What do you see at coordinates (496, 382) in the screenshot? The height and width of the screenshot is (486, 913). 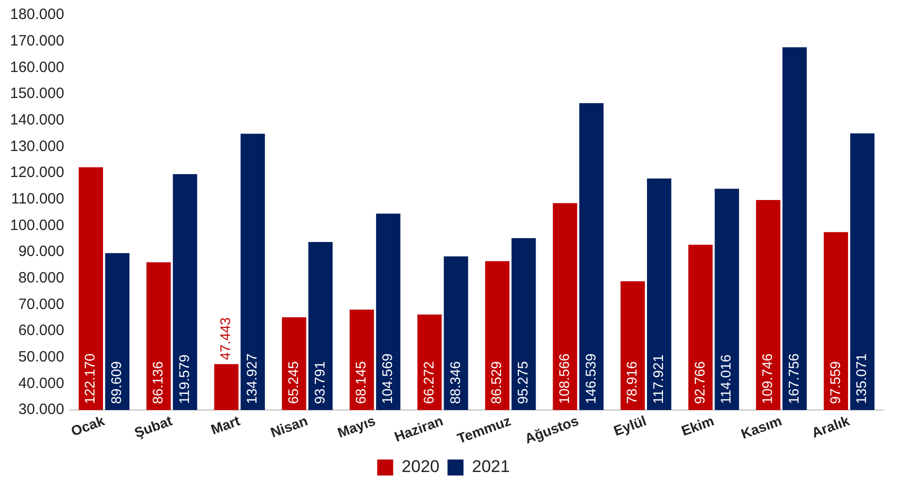 I see `data-label: 86.529` at bounding box center [496, 382].